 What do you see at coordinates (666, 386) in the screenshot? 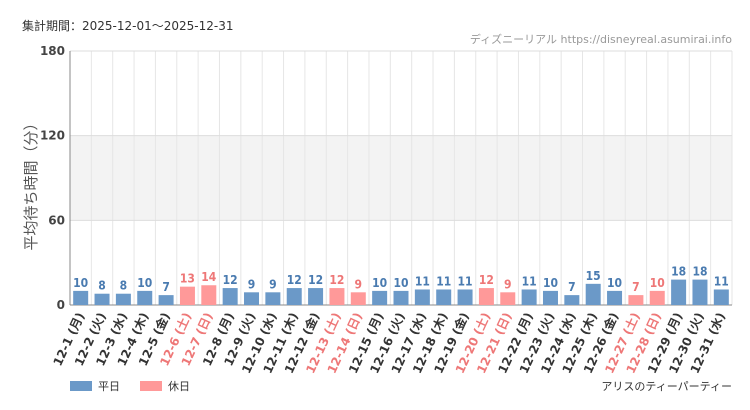
I see `attraction-name: アリスのティーパーティー` at bounding box center [666, 386].